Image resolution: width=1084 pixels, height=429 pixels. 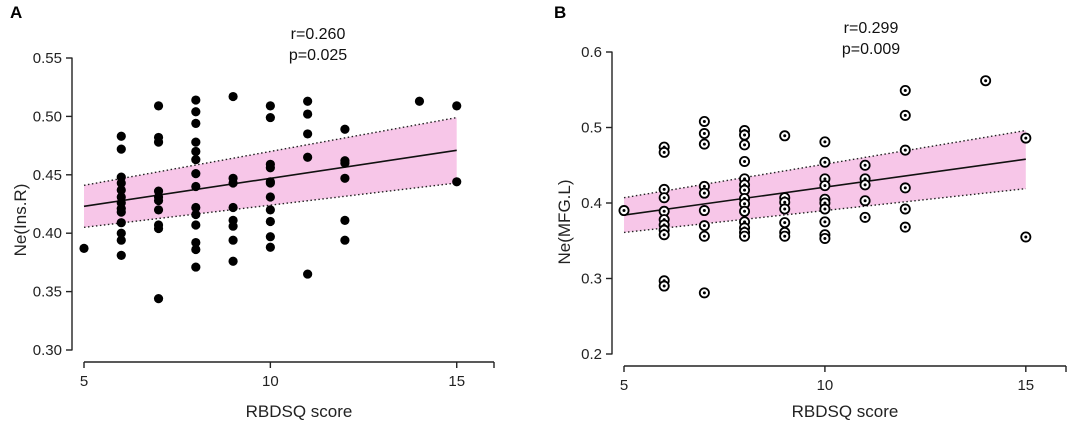 What do you see at coordinates (318, 55) in the screenshot?
I see `panel-a-p-value: p=0.025` at bounding box center [318, 55].